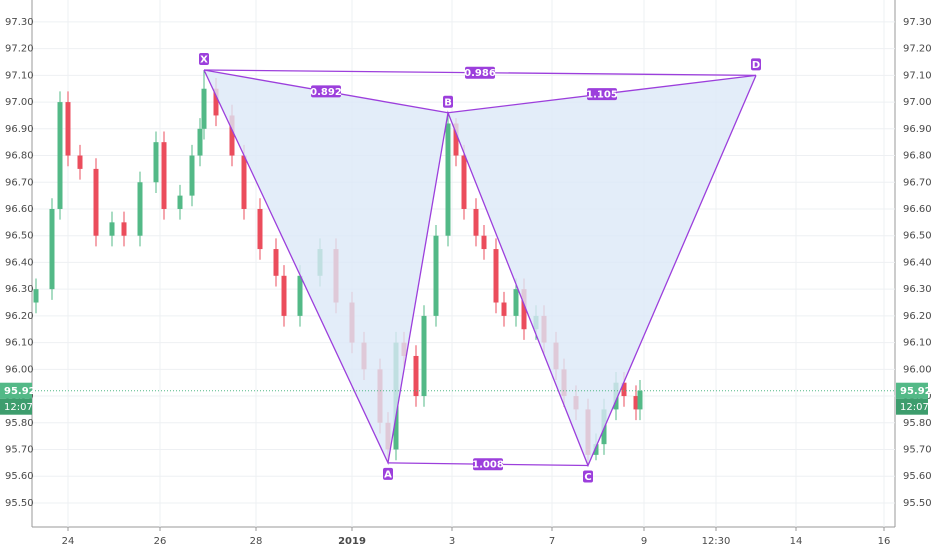 Image resolution: width=932 pixels, height=550 pixels. I want to click on point-label: B, so click(448, 102).